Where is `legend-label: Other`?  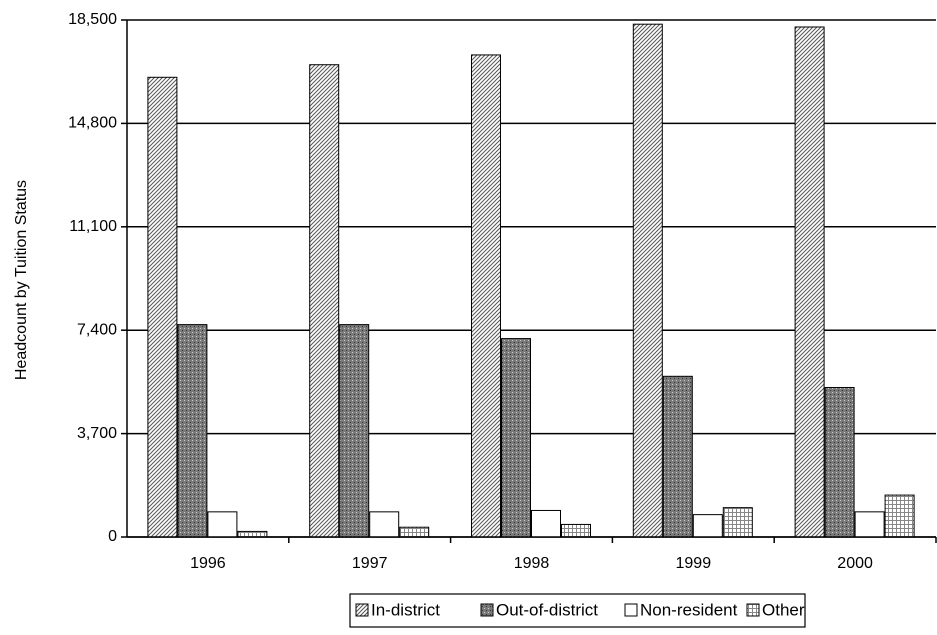 legend-label: Other is located at coordinates (783, 609).